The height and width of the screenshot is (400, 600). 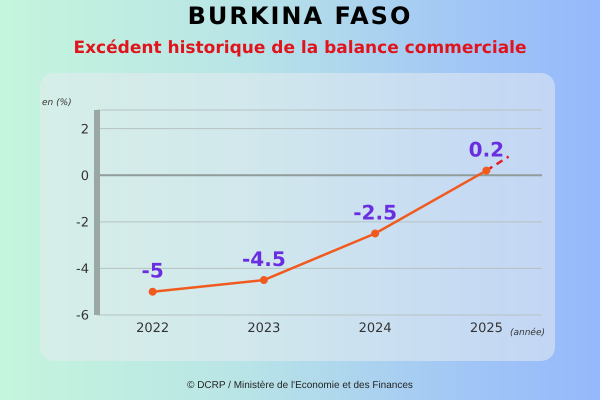 What do you see at coordinates (153, 270) in the screenshot?
I see `data-label: -5` at bounding box center [153, 270].